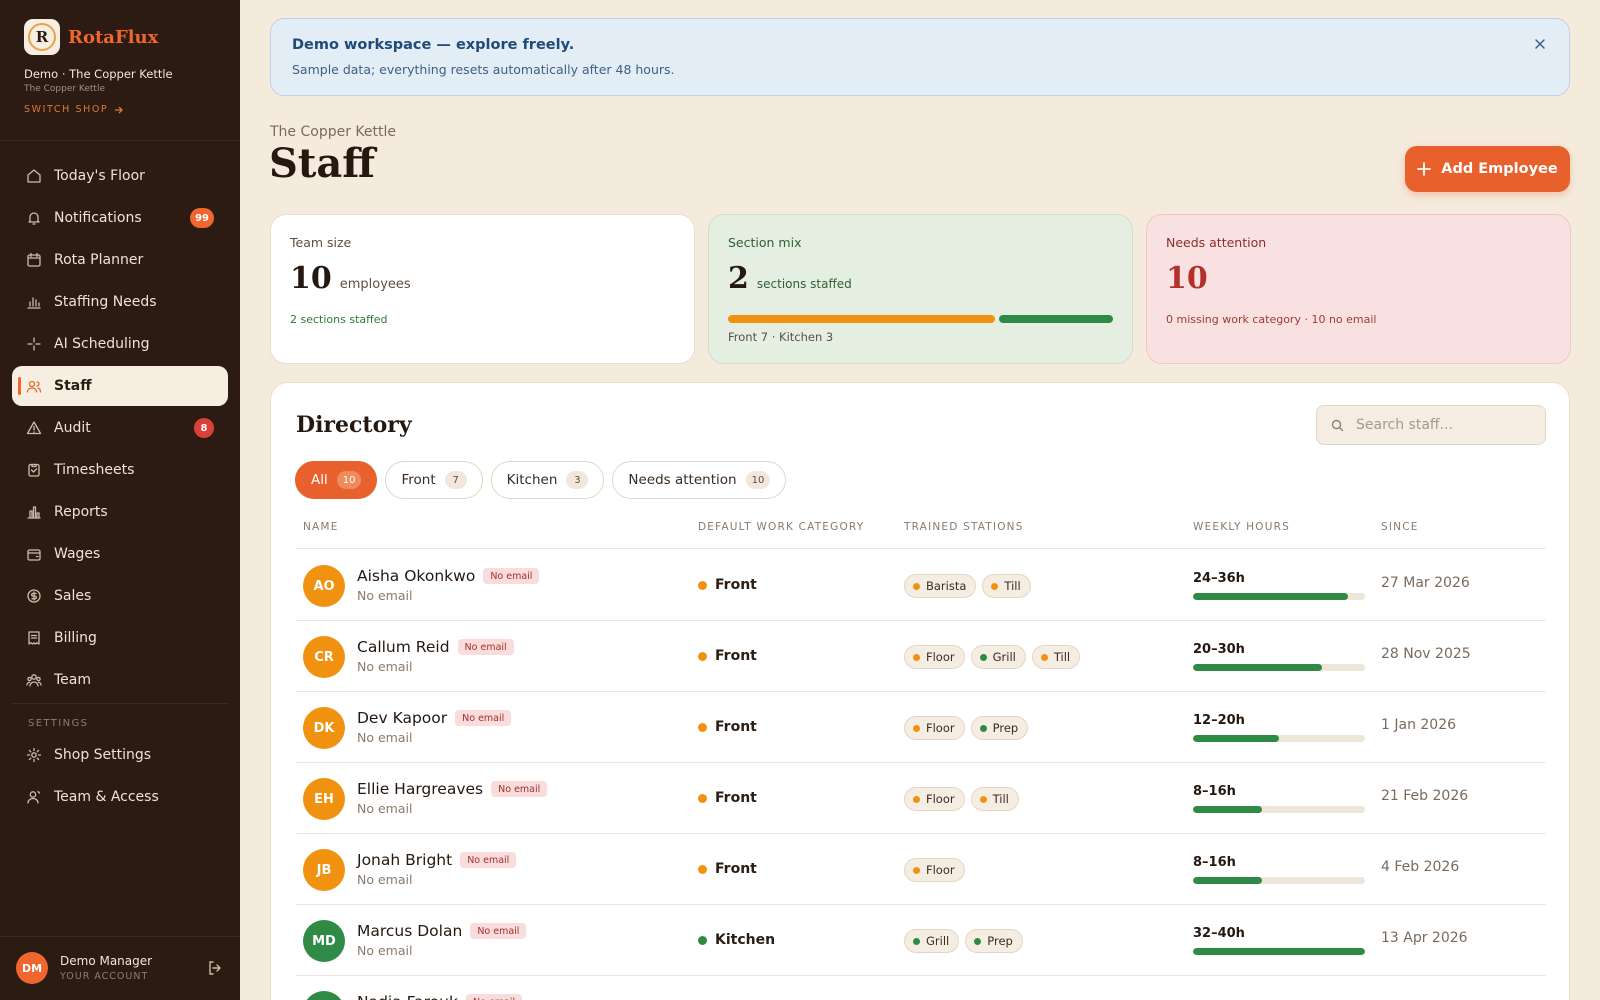 The width and height of the screenshot is (1600, 1000). I want to click on filter-chips: All 10 Front 7 Kitchen 3 Needs attention 10, so click(541, 480).